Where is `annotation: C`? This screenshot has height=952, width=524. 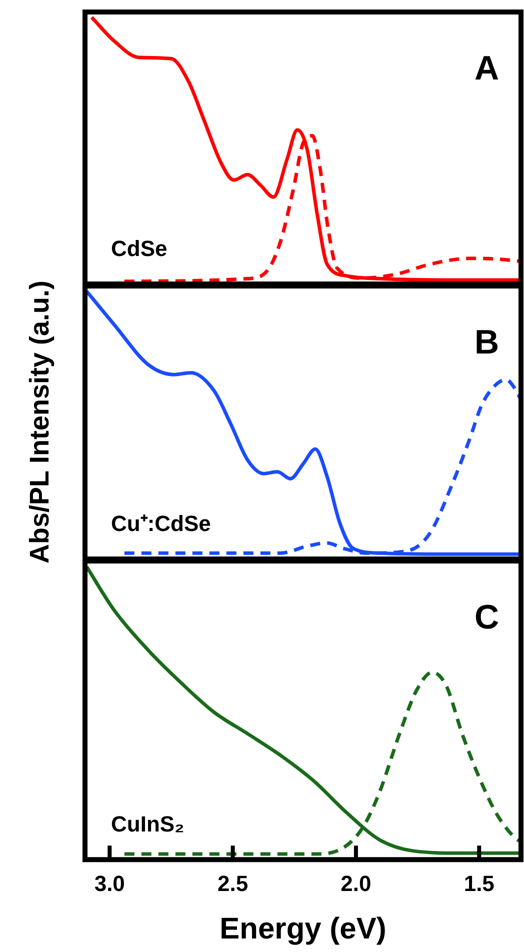
annotation: C is located at coordinates (486, 617).